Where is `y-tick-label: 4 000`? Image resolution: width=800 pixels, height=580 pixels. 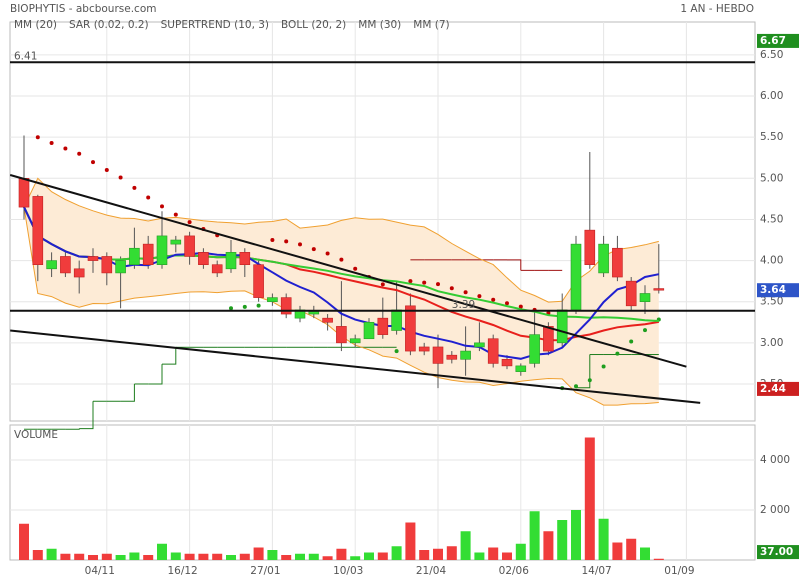 y-tick-label: 4 000 is located at coordinates (775, 460).